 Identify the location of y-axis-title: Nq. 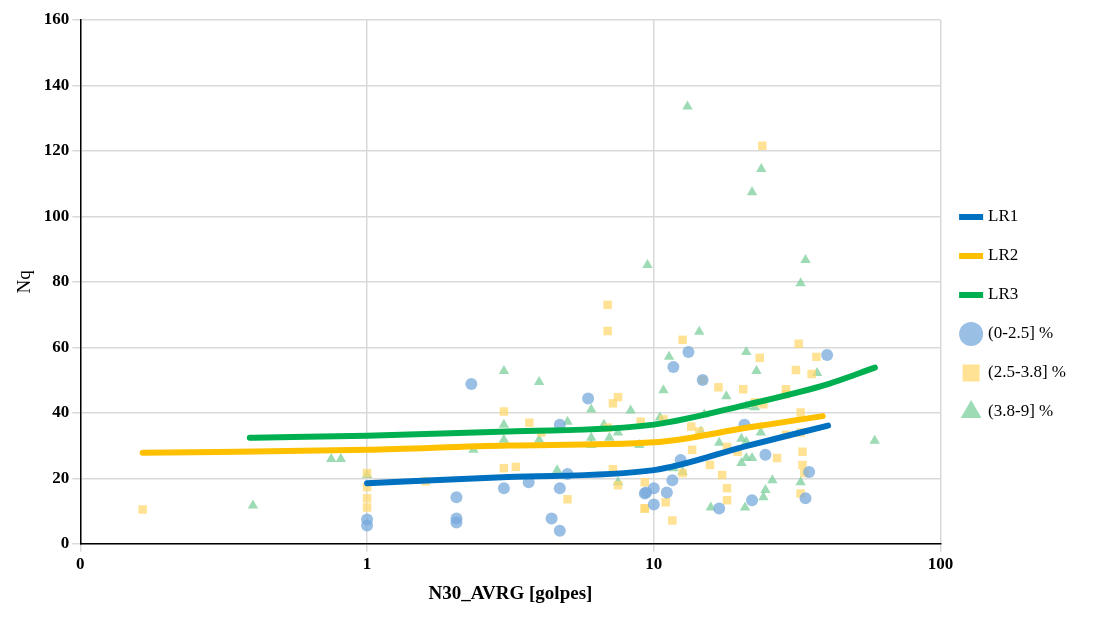
(24, 281).